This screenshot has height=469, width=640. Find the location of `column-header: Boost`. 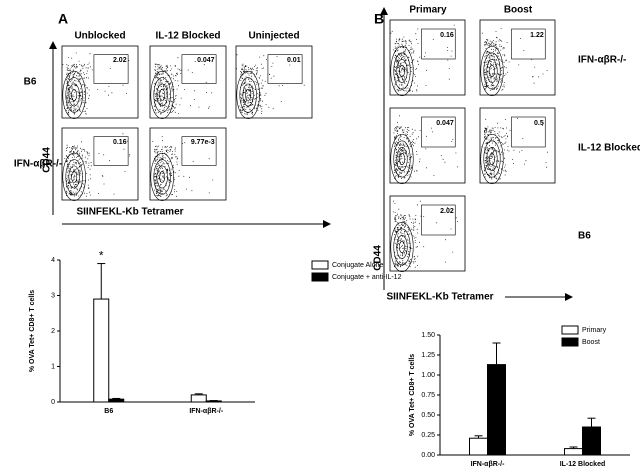

column-header: Boost is located at coordinates (518, 10).